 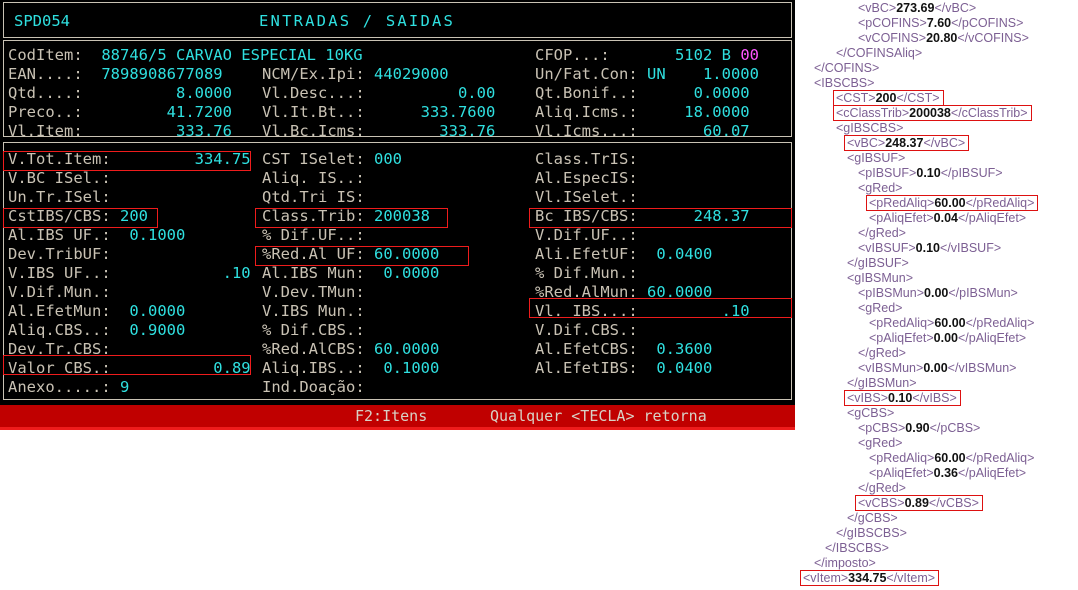 I want to click on field-value: 5102 B, so click(x=688, y=55).